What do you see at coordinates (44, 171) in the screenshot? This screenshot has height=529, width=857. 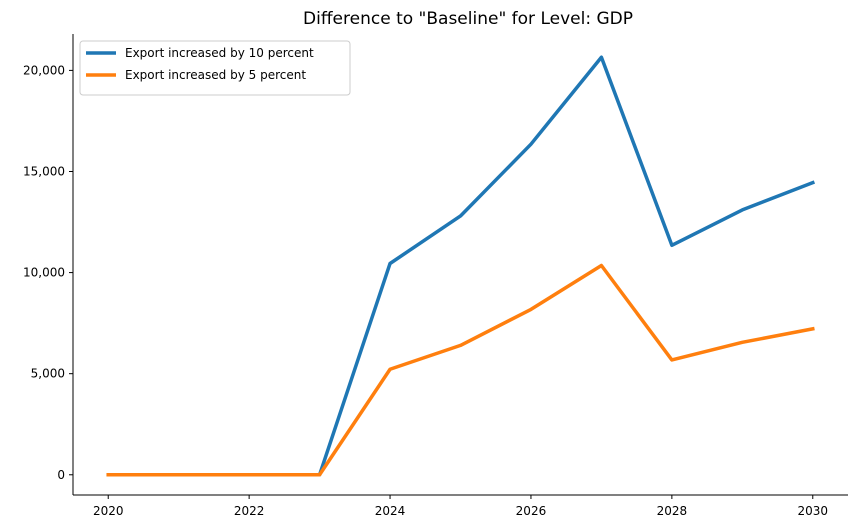 I see `y-tick-label: 15,000` at bounding box center [44, 171].